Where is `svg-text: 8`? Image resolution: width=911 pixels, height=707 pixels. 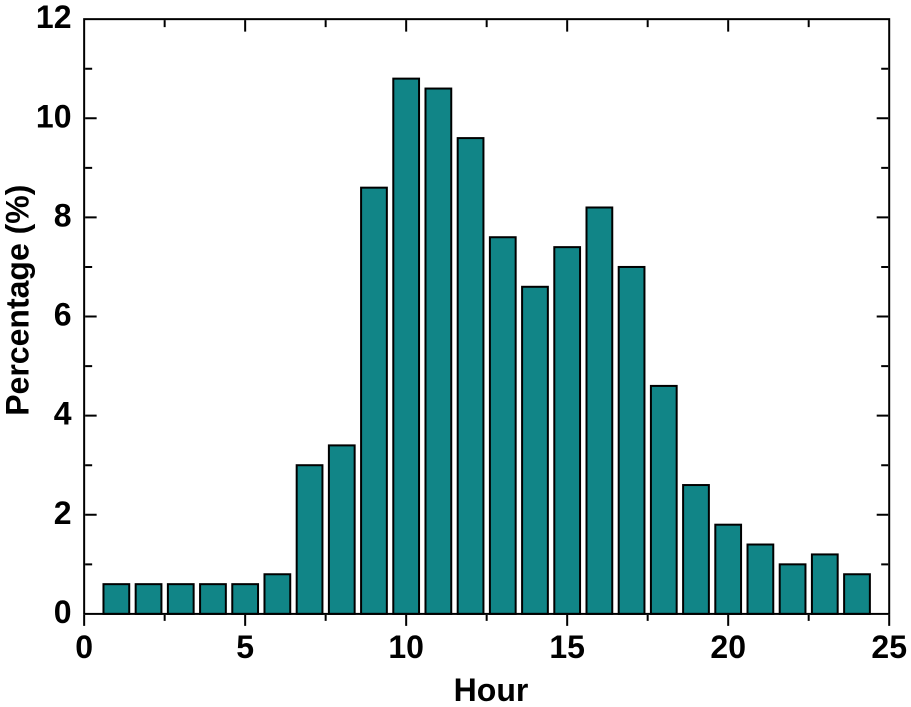 svg-text: 8 is located at coordinates (63, 215).